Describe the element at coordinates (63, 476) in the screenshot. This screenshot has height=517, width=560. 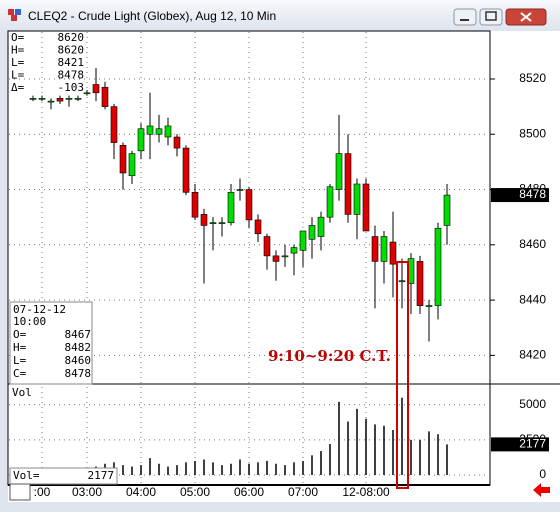
I see `volume-readout-box` at that location.